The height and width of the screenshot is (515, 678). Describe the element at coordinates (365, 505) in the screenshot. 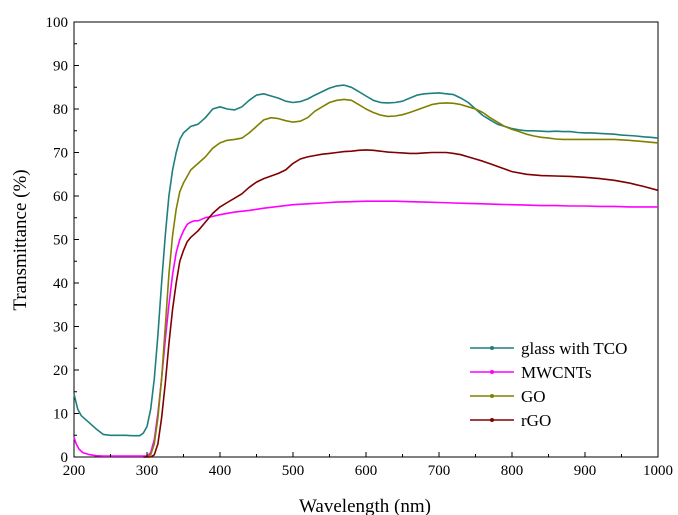

I see `x-axis-title: Wavelength (nm)` at that location.